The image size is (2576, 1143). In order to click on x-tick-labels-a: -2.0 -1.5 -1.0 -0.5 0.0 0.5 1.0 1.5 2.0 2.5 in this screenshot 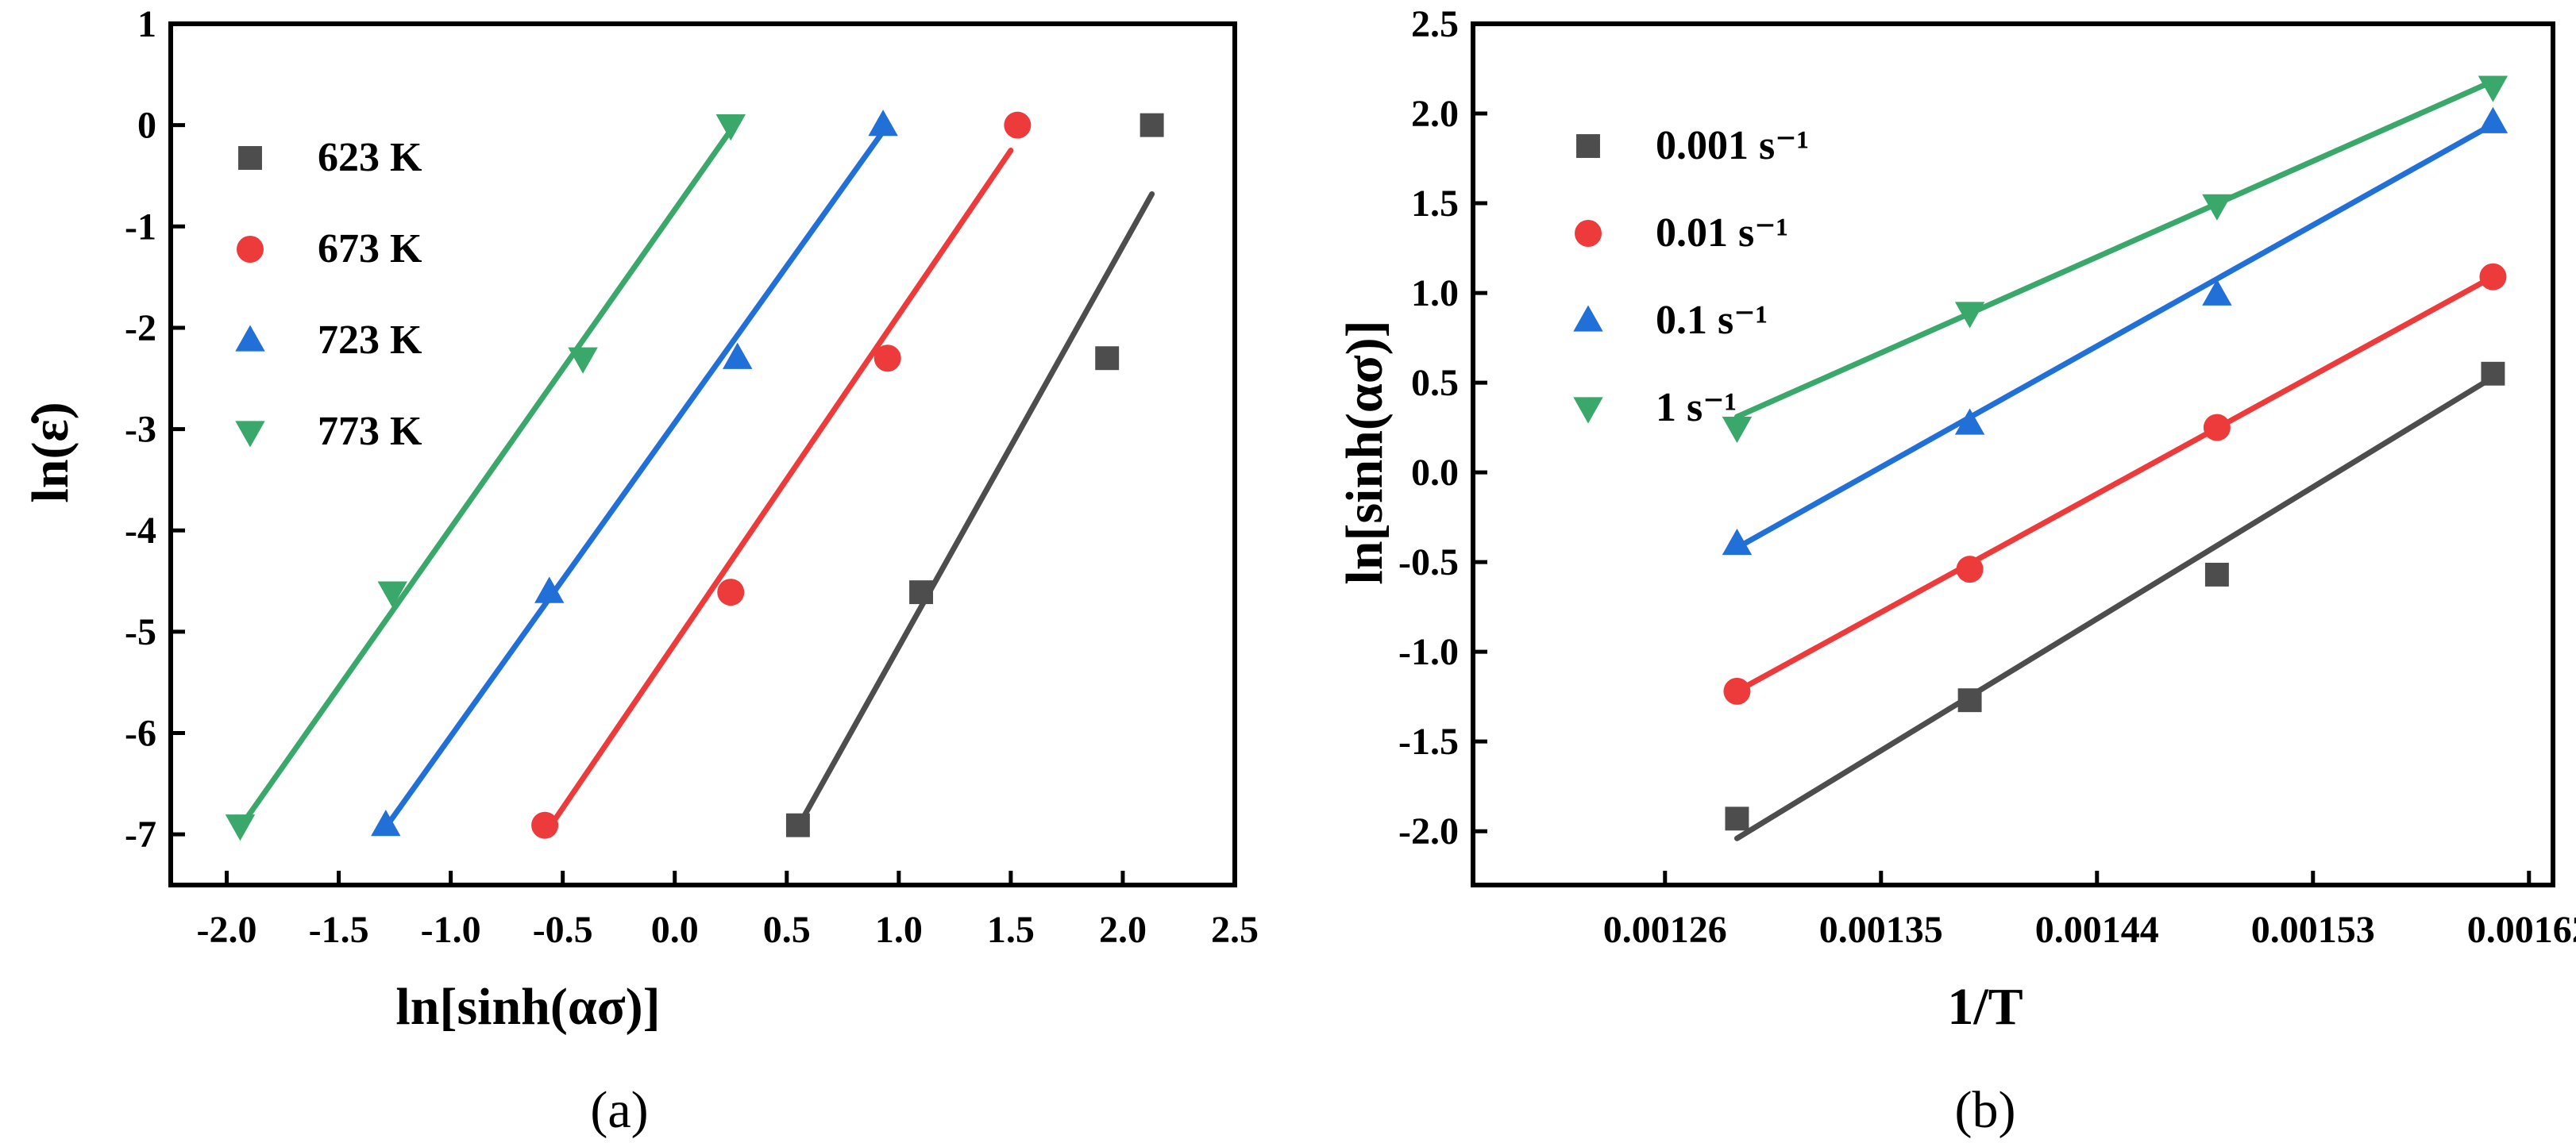, I will do `click(728, 930)`.